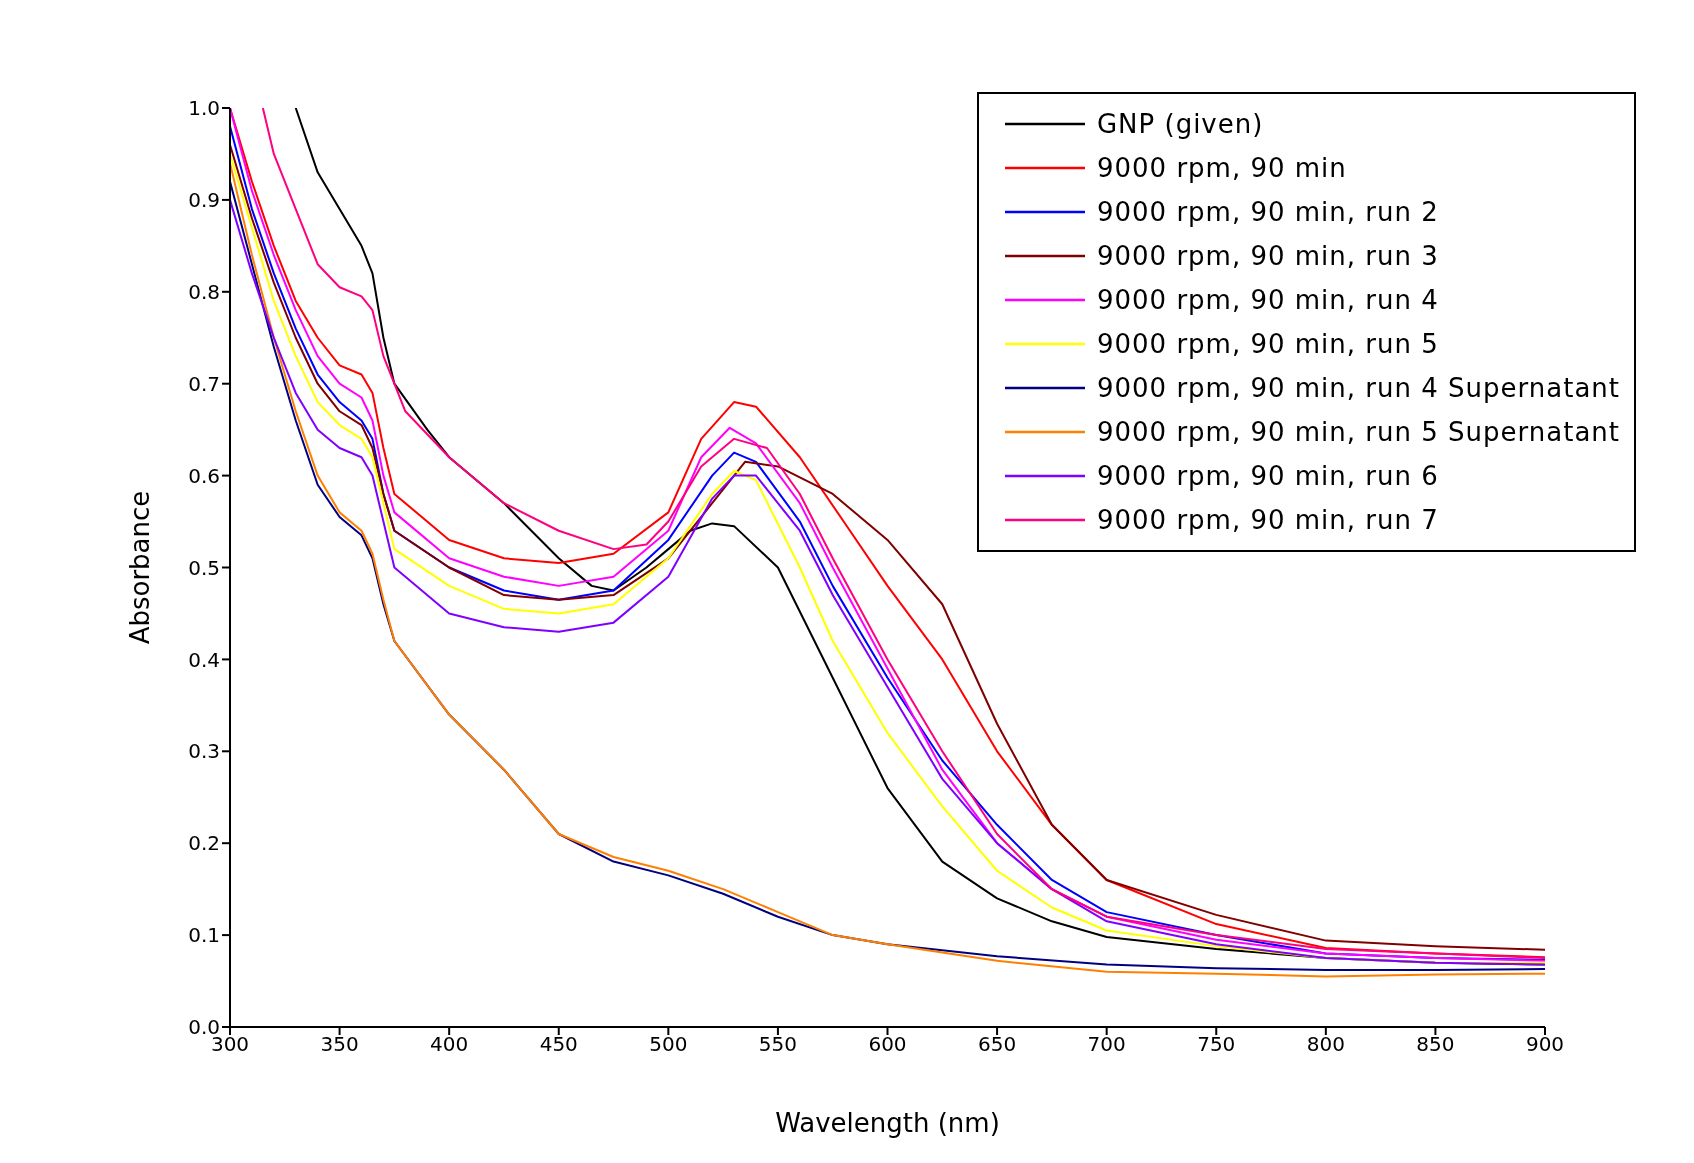 This screenshot has width=1694, height=1163. I want to click on legend-label: 9000 rpm, 90 min, so click(1221, 168).